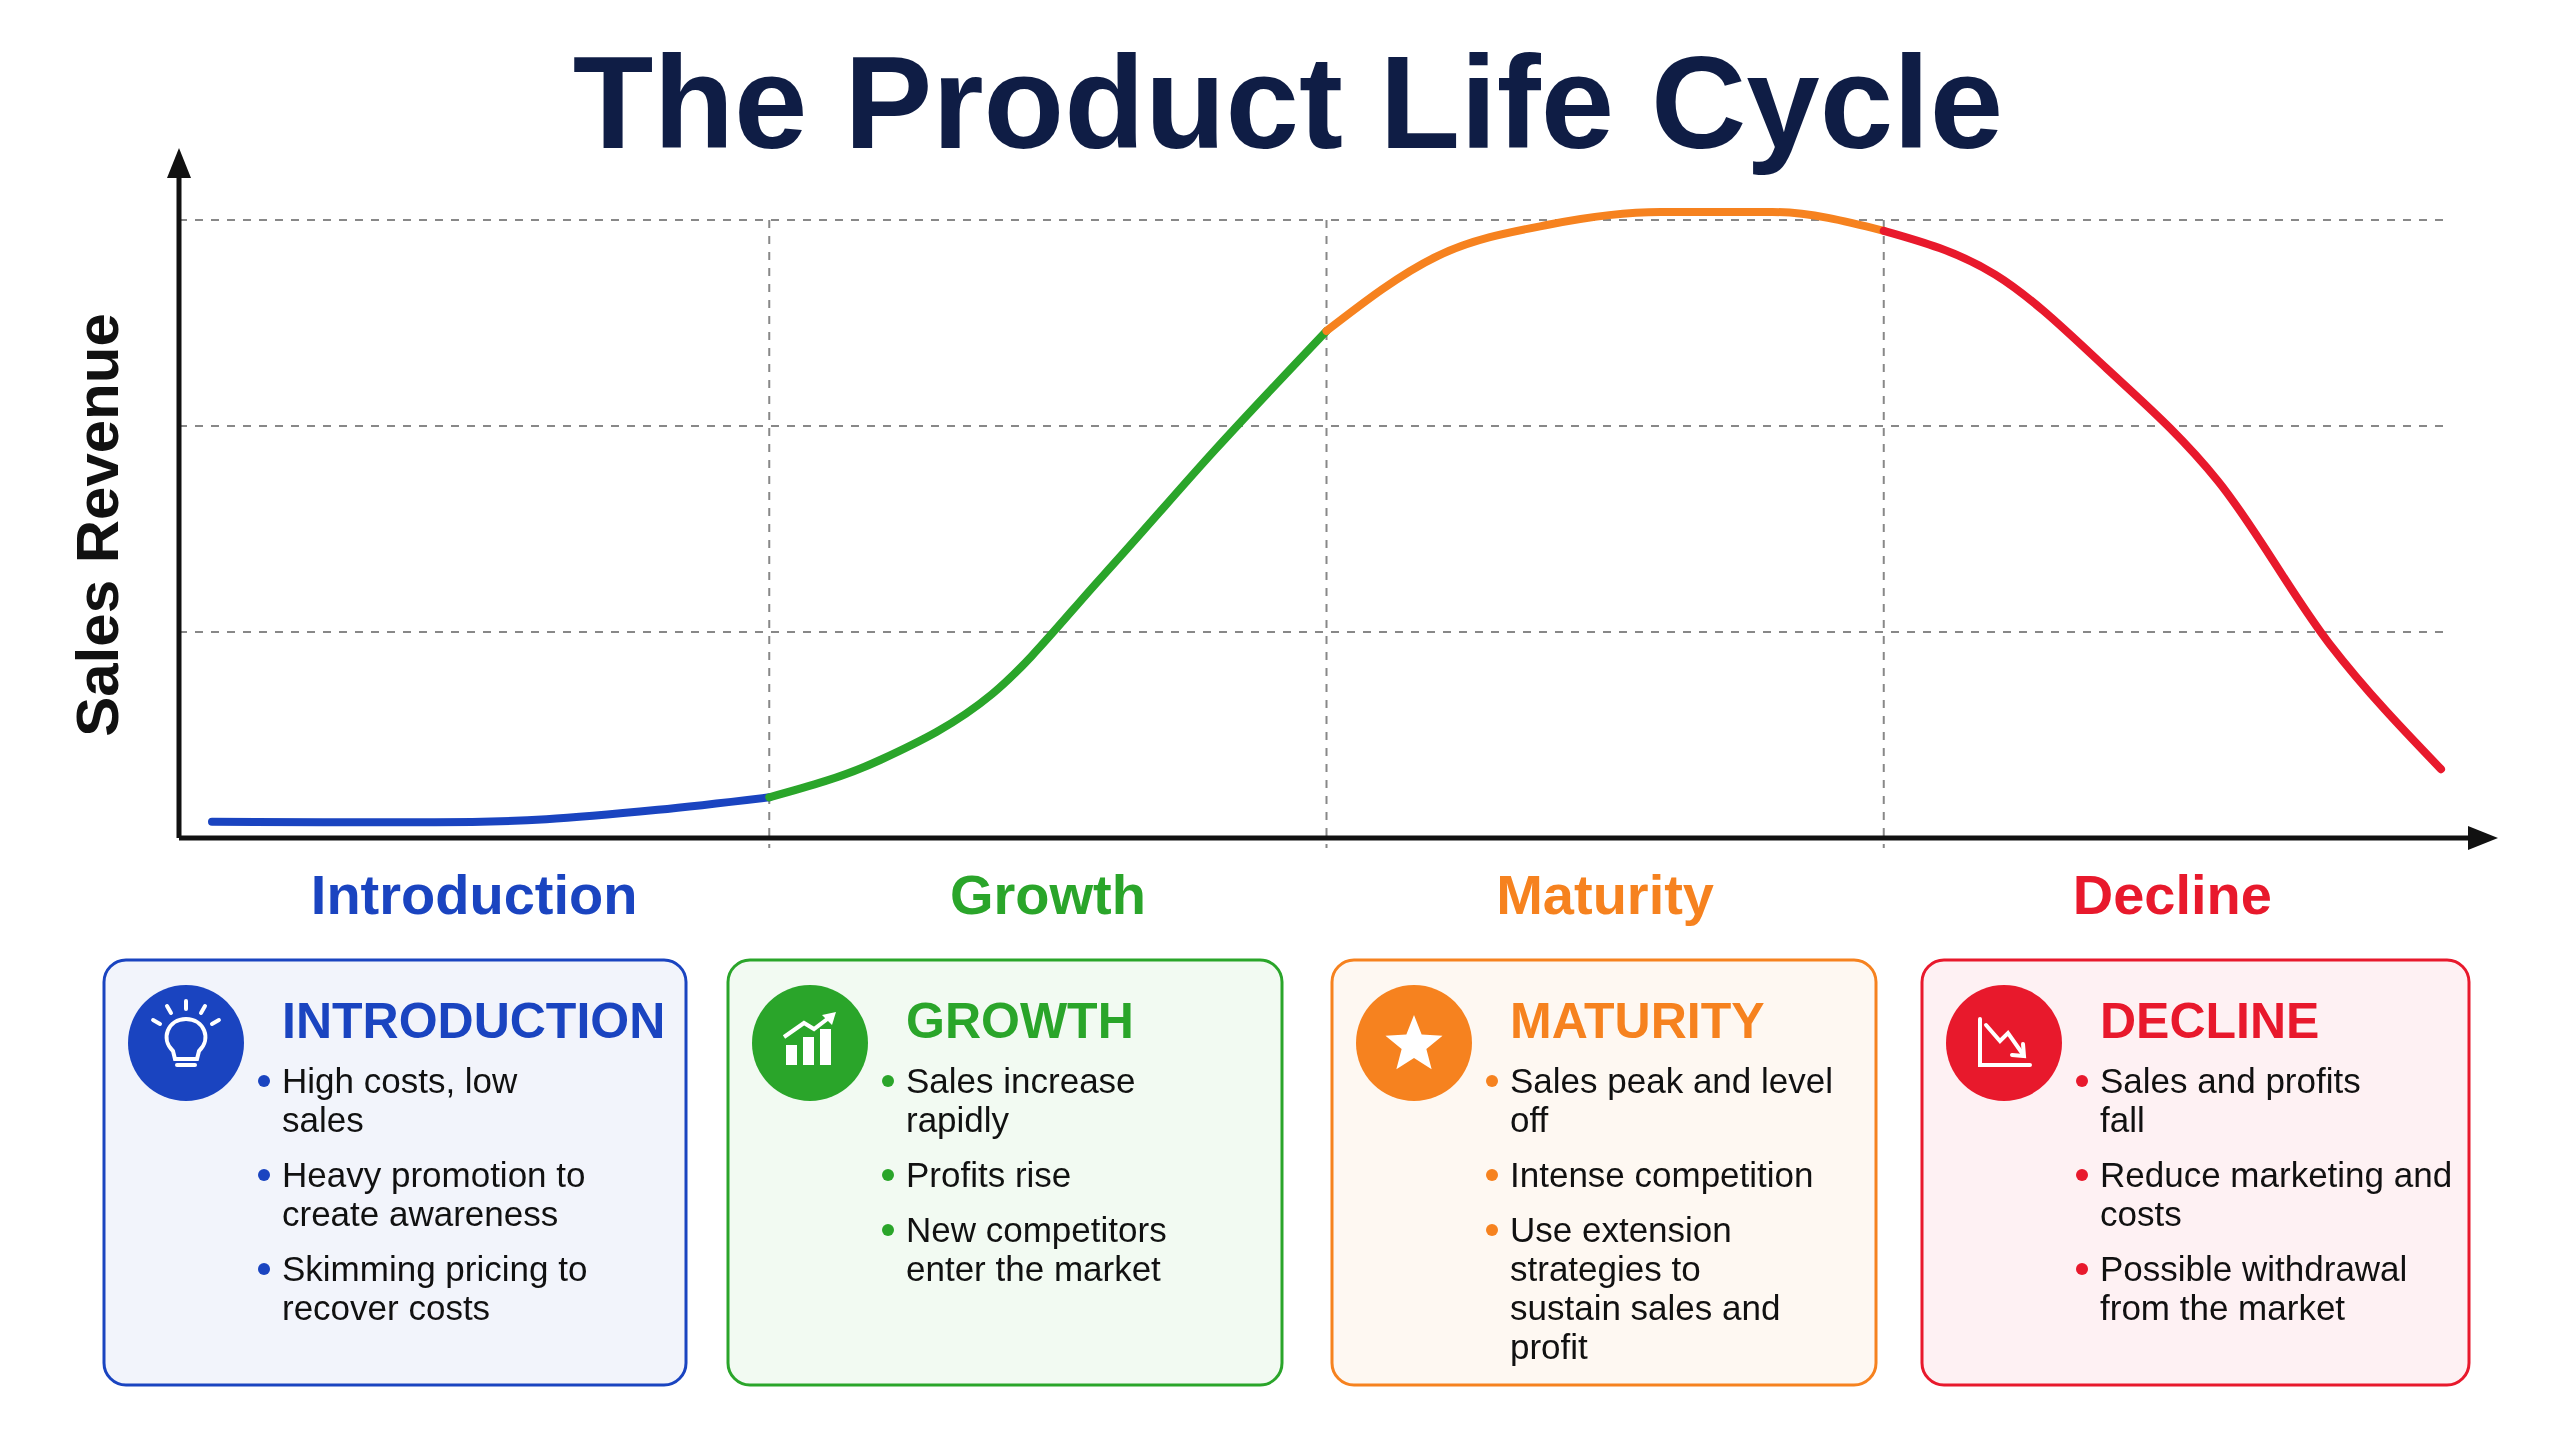 The height and width of the screenshot is (1440, 2560). Describe the element at coordinates (1036, 1249) in the screenshot. I see `text: New competitors enter the market` at that location.